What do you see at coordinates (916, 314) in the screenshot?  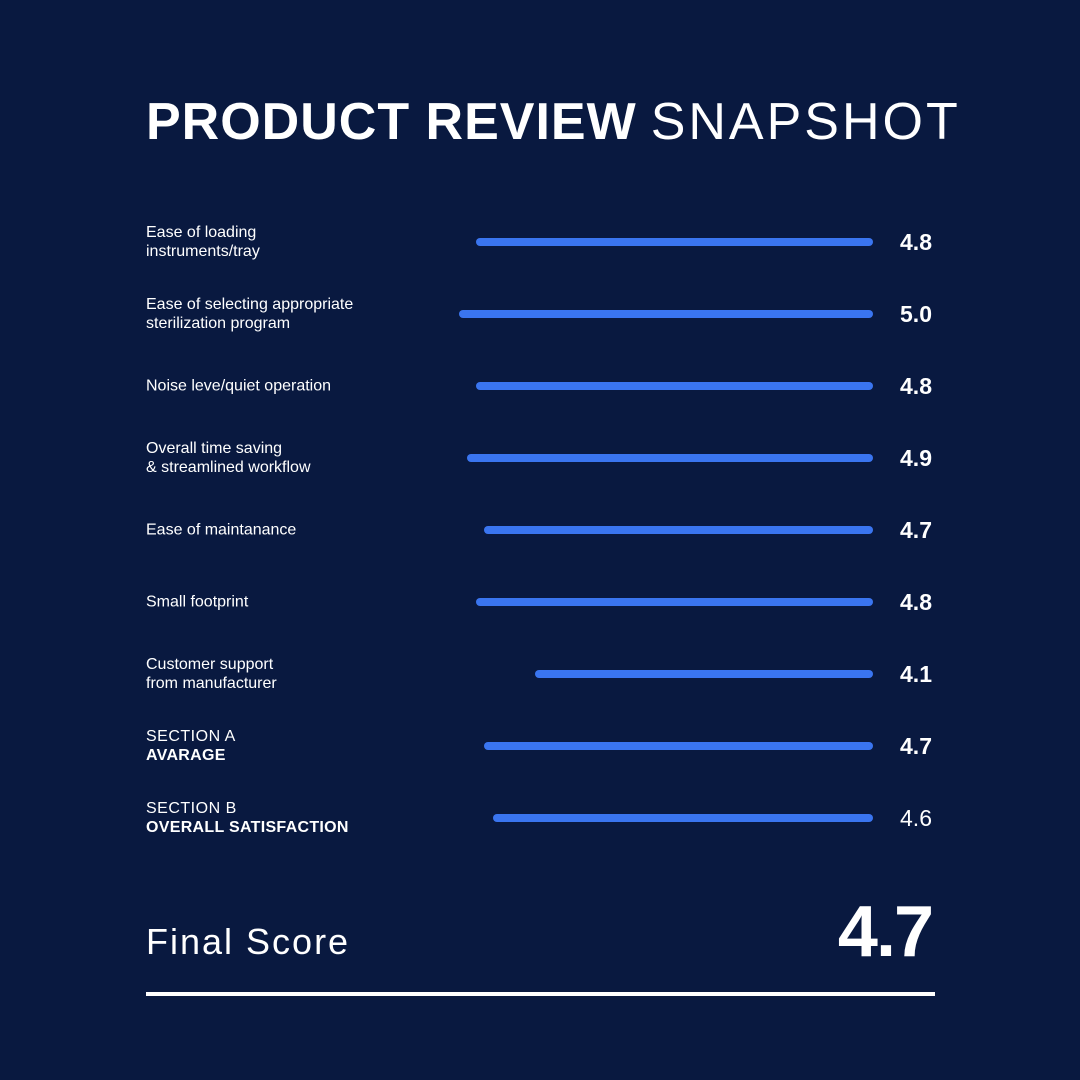 I see `rating-value: 5.0` at bounding box center [916, 314].